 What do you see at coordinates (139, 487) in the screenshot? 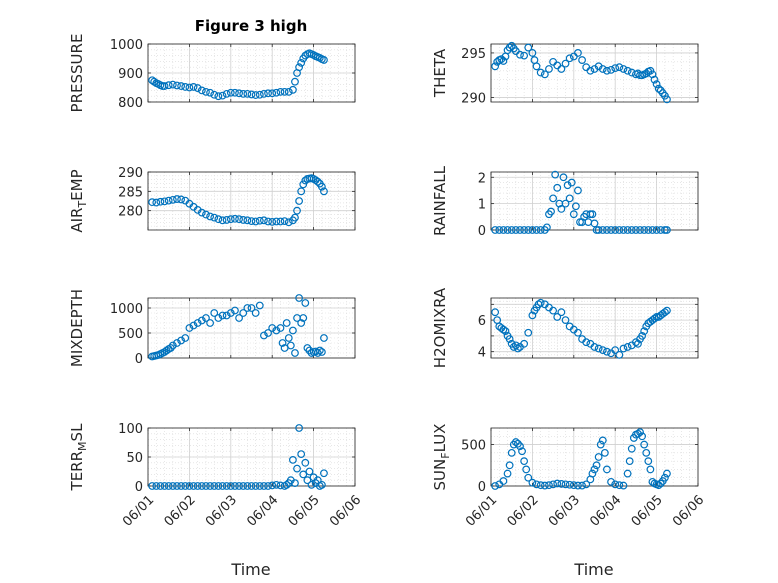
I see `y-tick-label: 0` at bounding box center [139, 487].